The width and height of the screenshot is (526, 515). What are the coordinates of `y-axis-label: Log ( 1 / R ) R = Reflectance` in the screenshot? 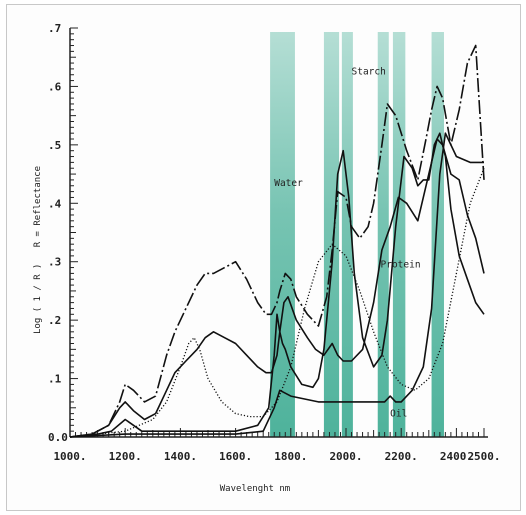 It's located at (38, 250).